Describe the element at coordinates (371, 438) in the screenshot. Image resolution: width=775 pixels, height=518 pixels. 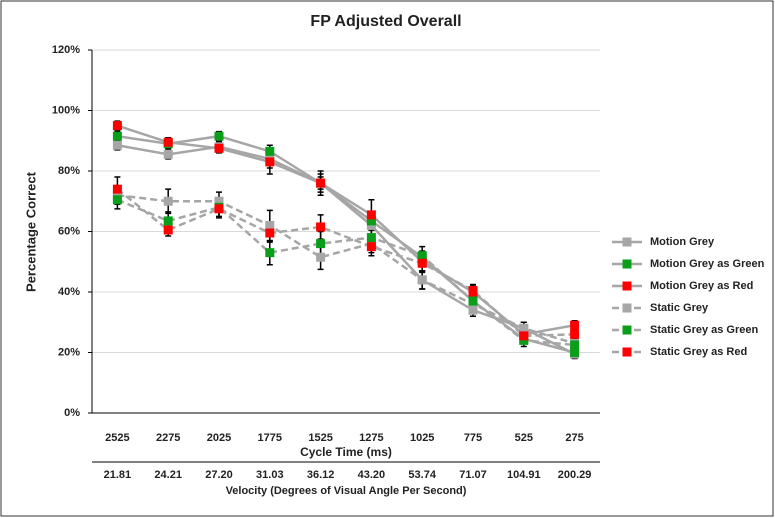
I see `x-tick-label: 1275` at that location.